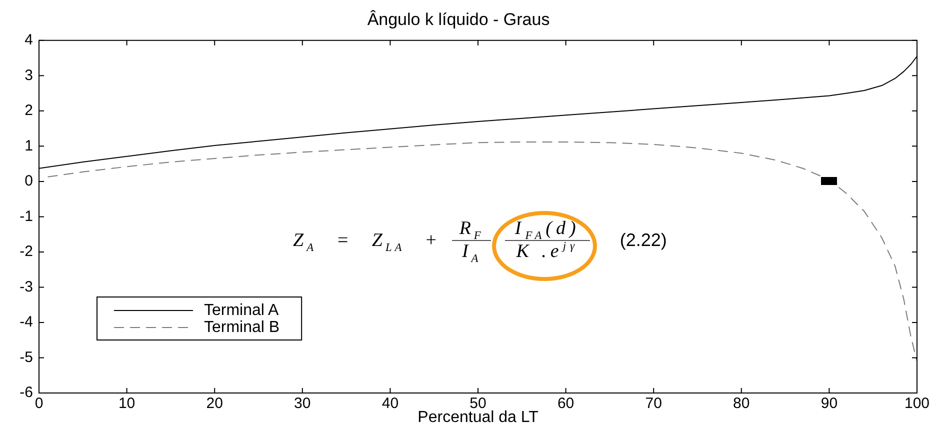 The width and height of the screenshot is (940, 427). I want to click on y-tick-label: 1, so click(28, 145).